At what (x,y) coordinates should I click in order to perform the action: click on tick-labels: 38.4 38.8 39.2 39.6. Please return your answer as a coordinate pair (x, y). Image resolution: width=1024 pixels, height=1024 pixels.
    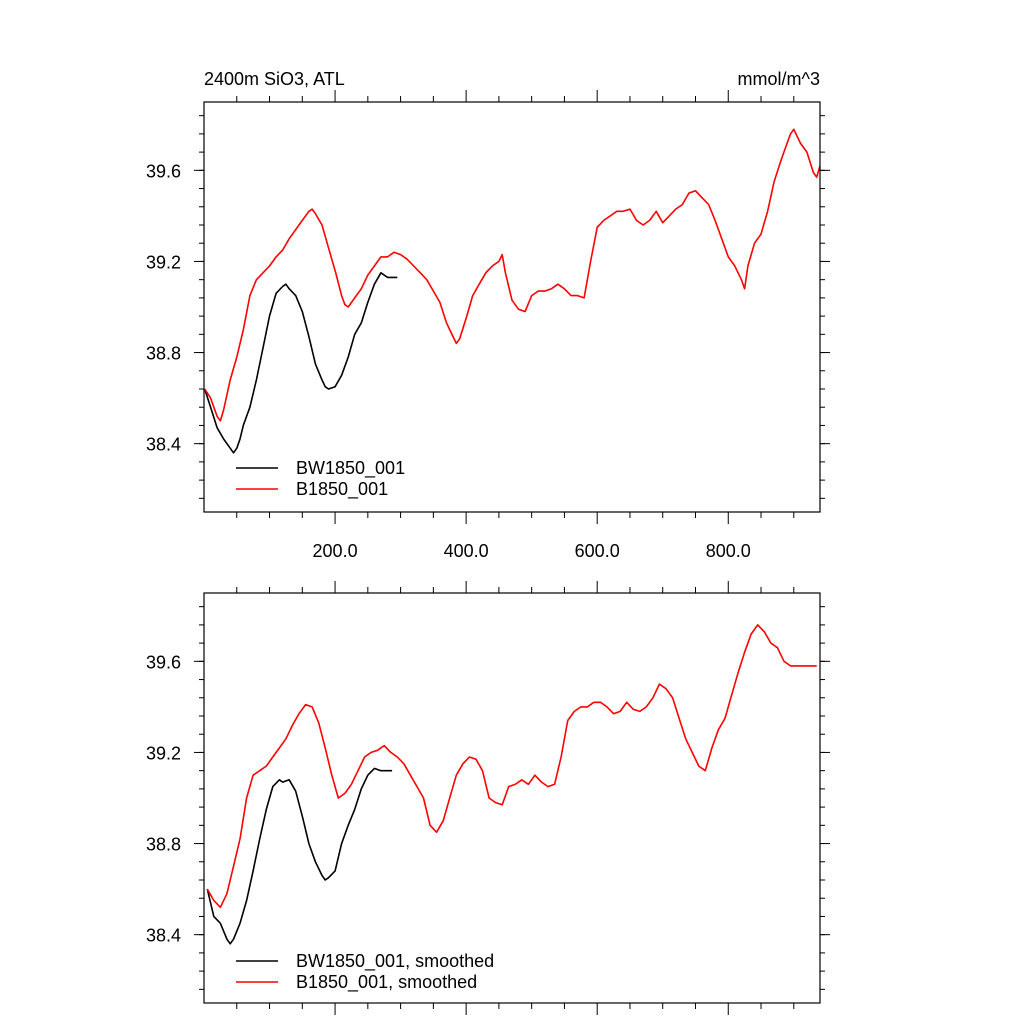
    Looking at the image, I should click on (163, 798).